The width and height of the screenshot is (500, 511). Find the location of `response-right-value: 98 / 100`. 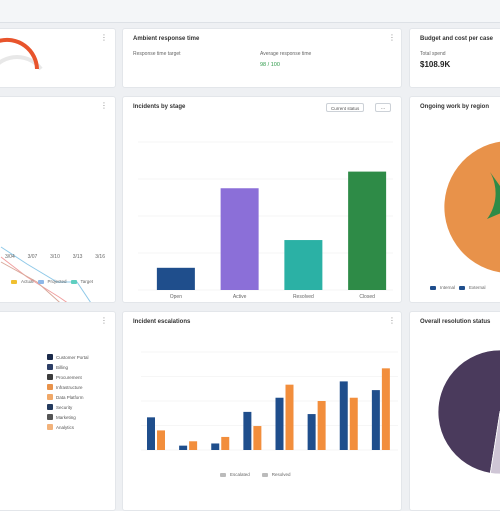

response-right-value: 98 / 100 is located at coordinates (270, 65).